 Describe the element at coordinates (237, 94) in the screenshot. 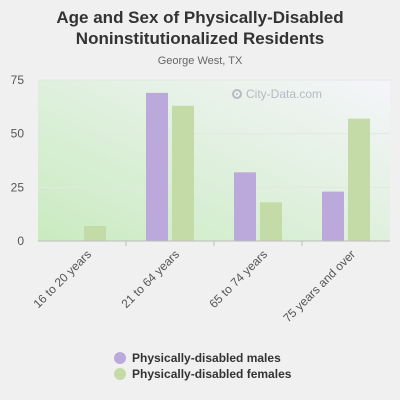

I see `search-icon` at that location.